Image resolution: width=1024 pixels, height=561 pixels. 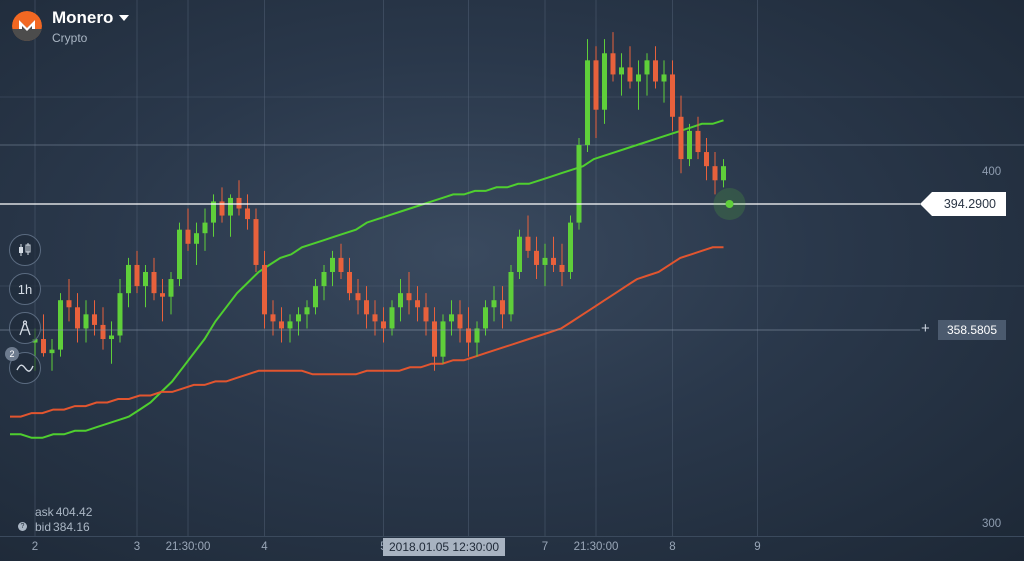 What do you see at coordinates (672, 547) in the screenshot?
I see `x-tick-label: 8` at bounding box center [672, 547].